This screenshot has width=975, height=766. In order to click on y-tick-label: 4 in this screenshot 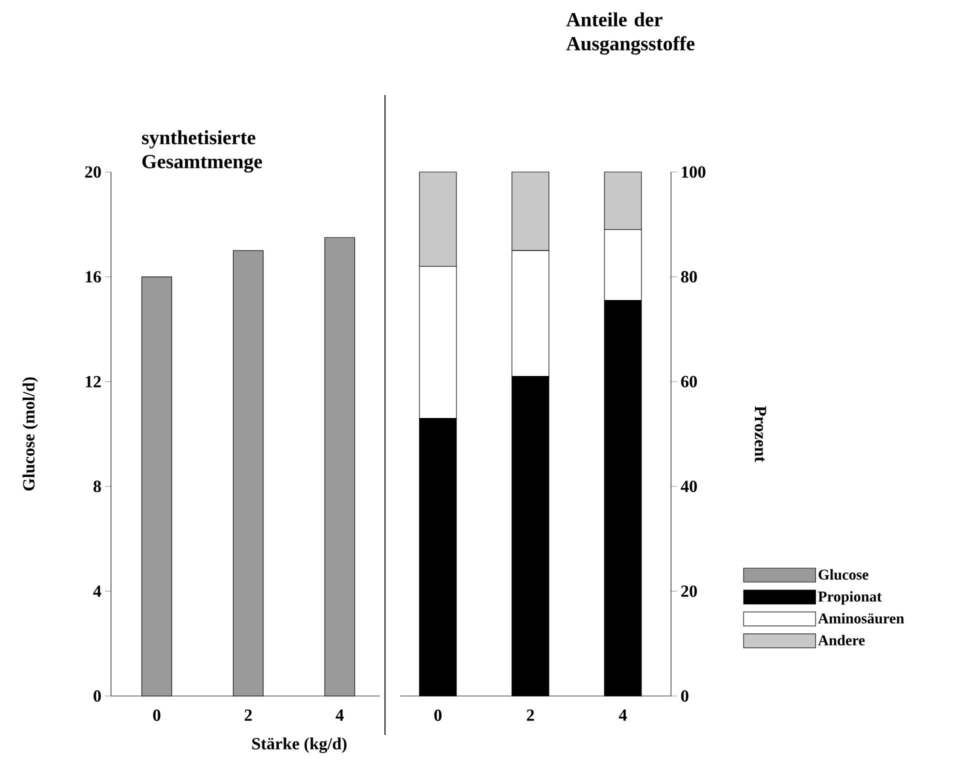, I will do `click(97, 591)`.